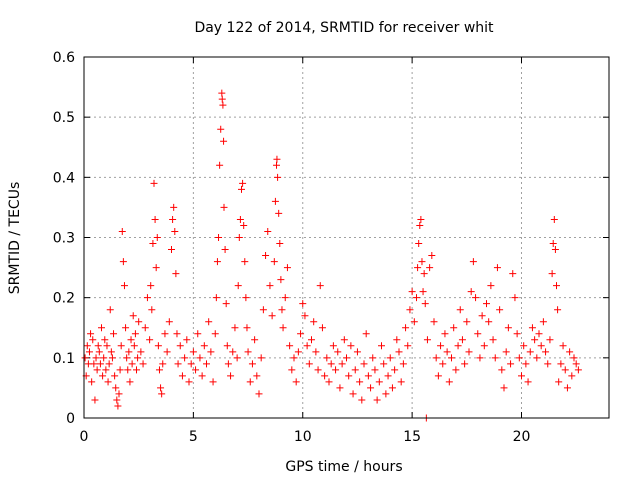 The height and width of the screenshot is (480, 640). I want to click on y-axis-label: SRMTID / TECUs, so click(15, 238).